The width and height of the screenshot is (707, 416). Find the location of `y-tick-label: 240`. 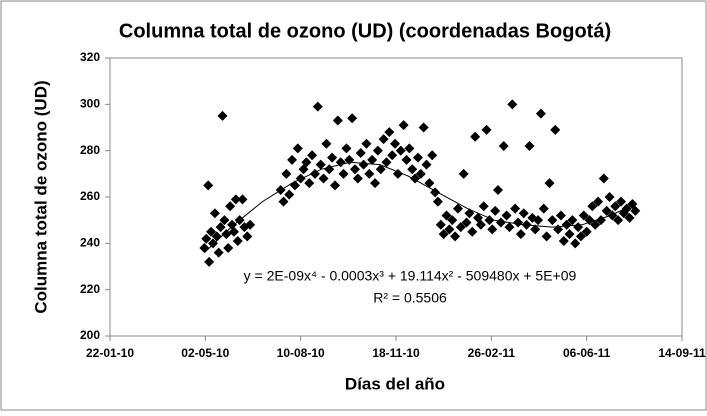

y-tick-label: 240 is located at coordinates (90, 243).